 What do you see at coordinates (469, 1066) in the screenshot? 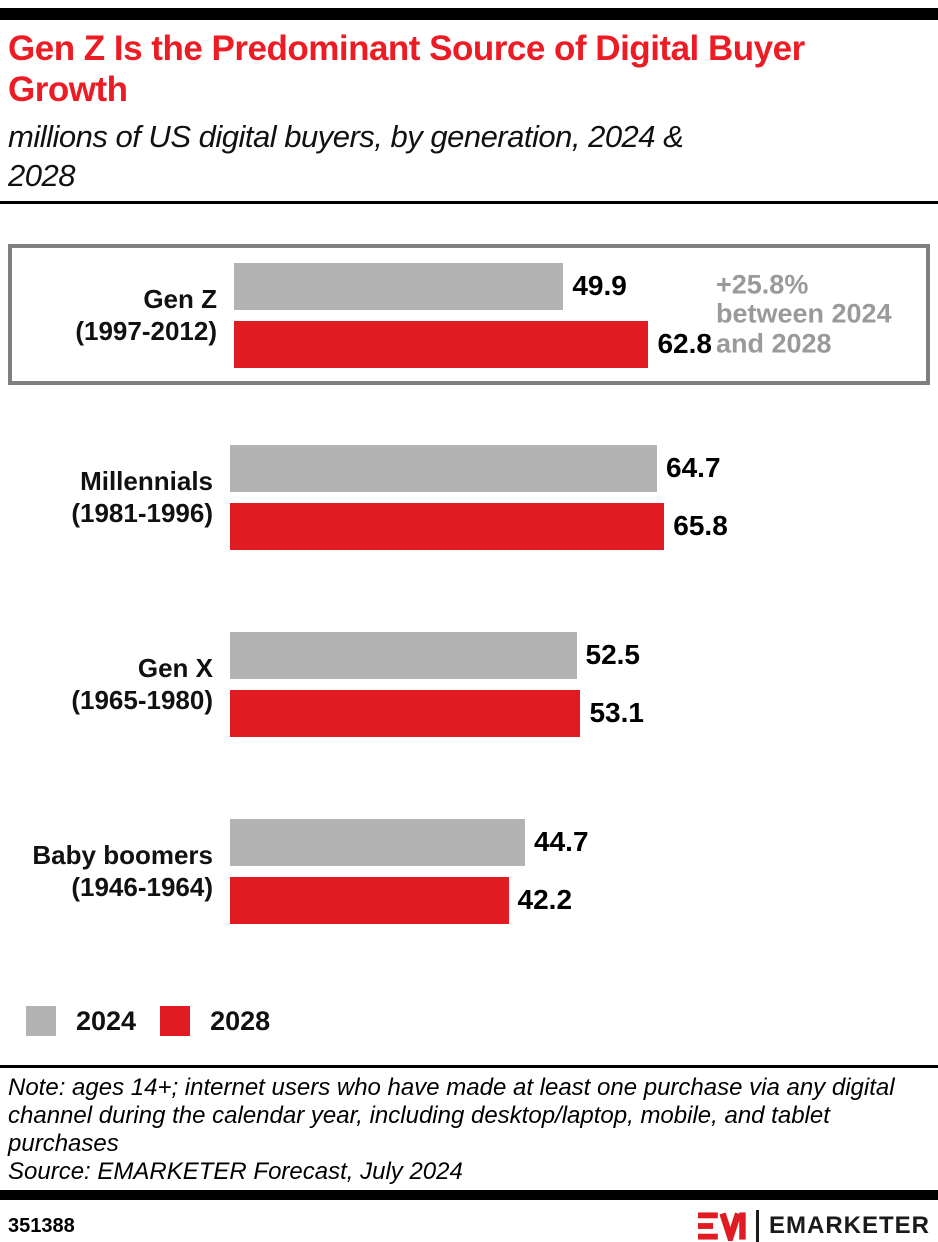
I see `note-divider-rule` at bounding box center [469, 1066].